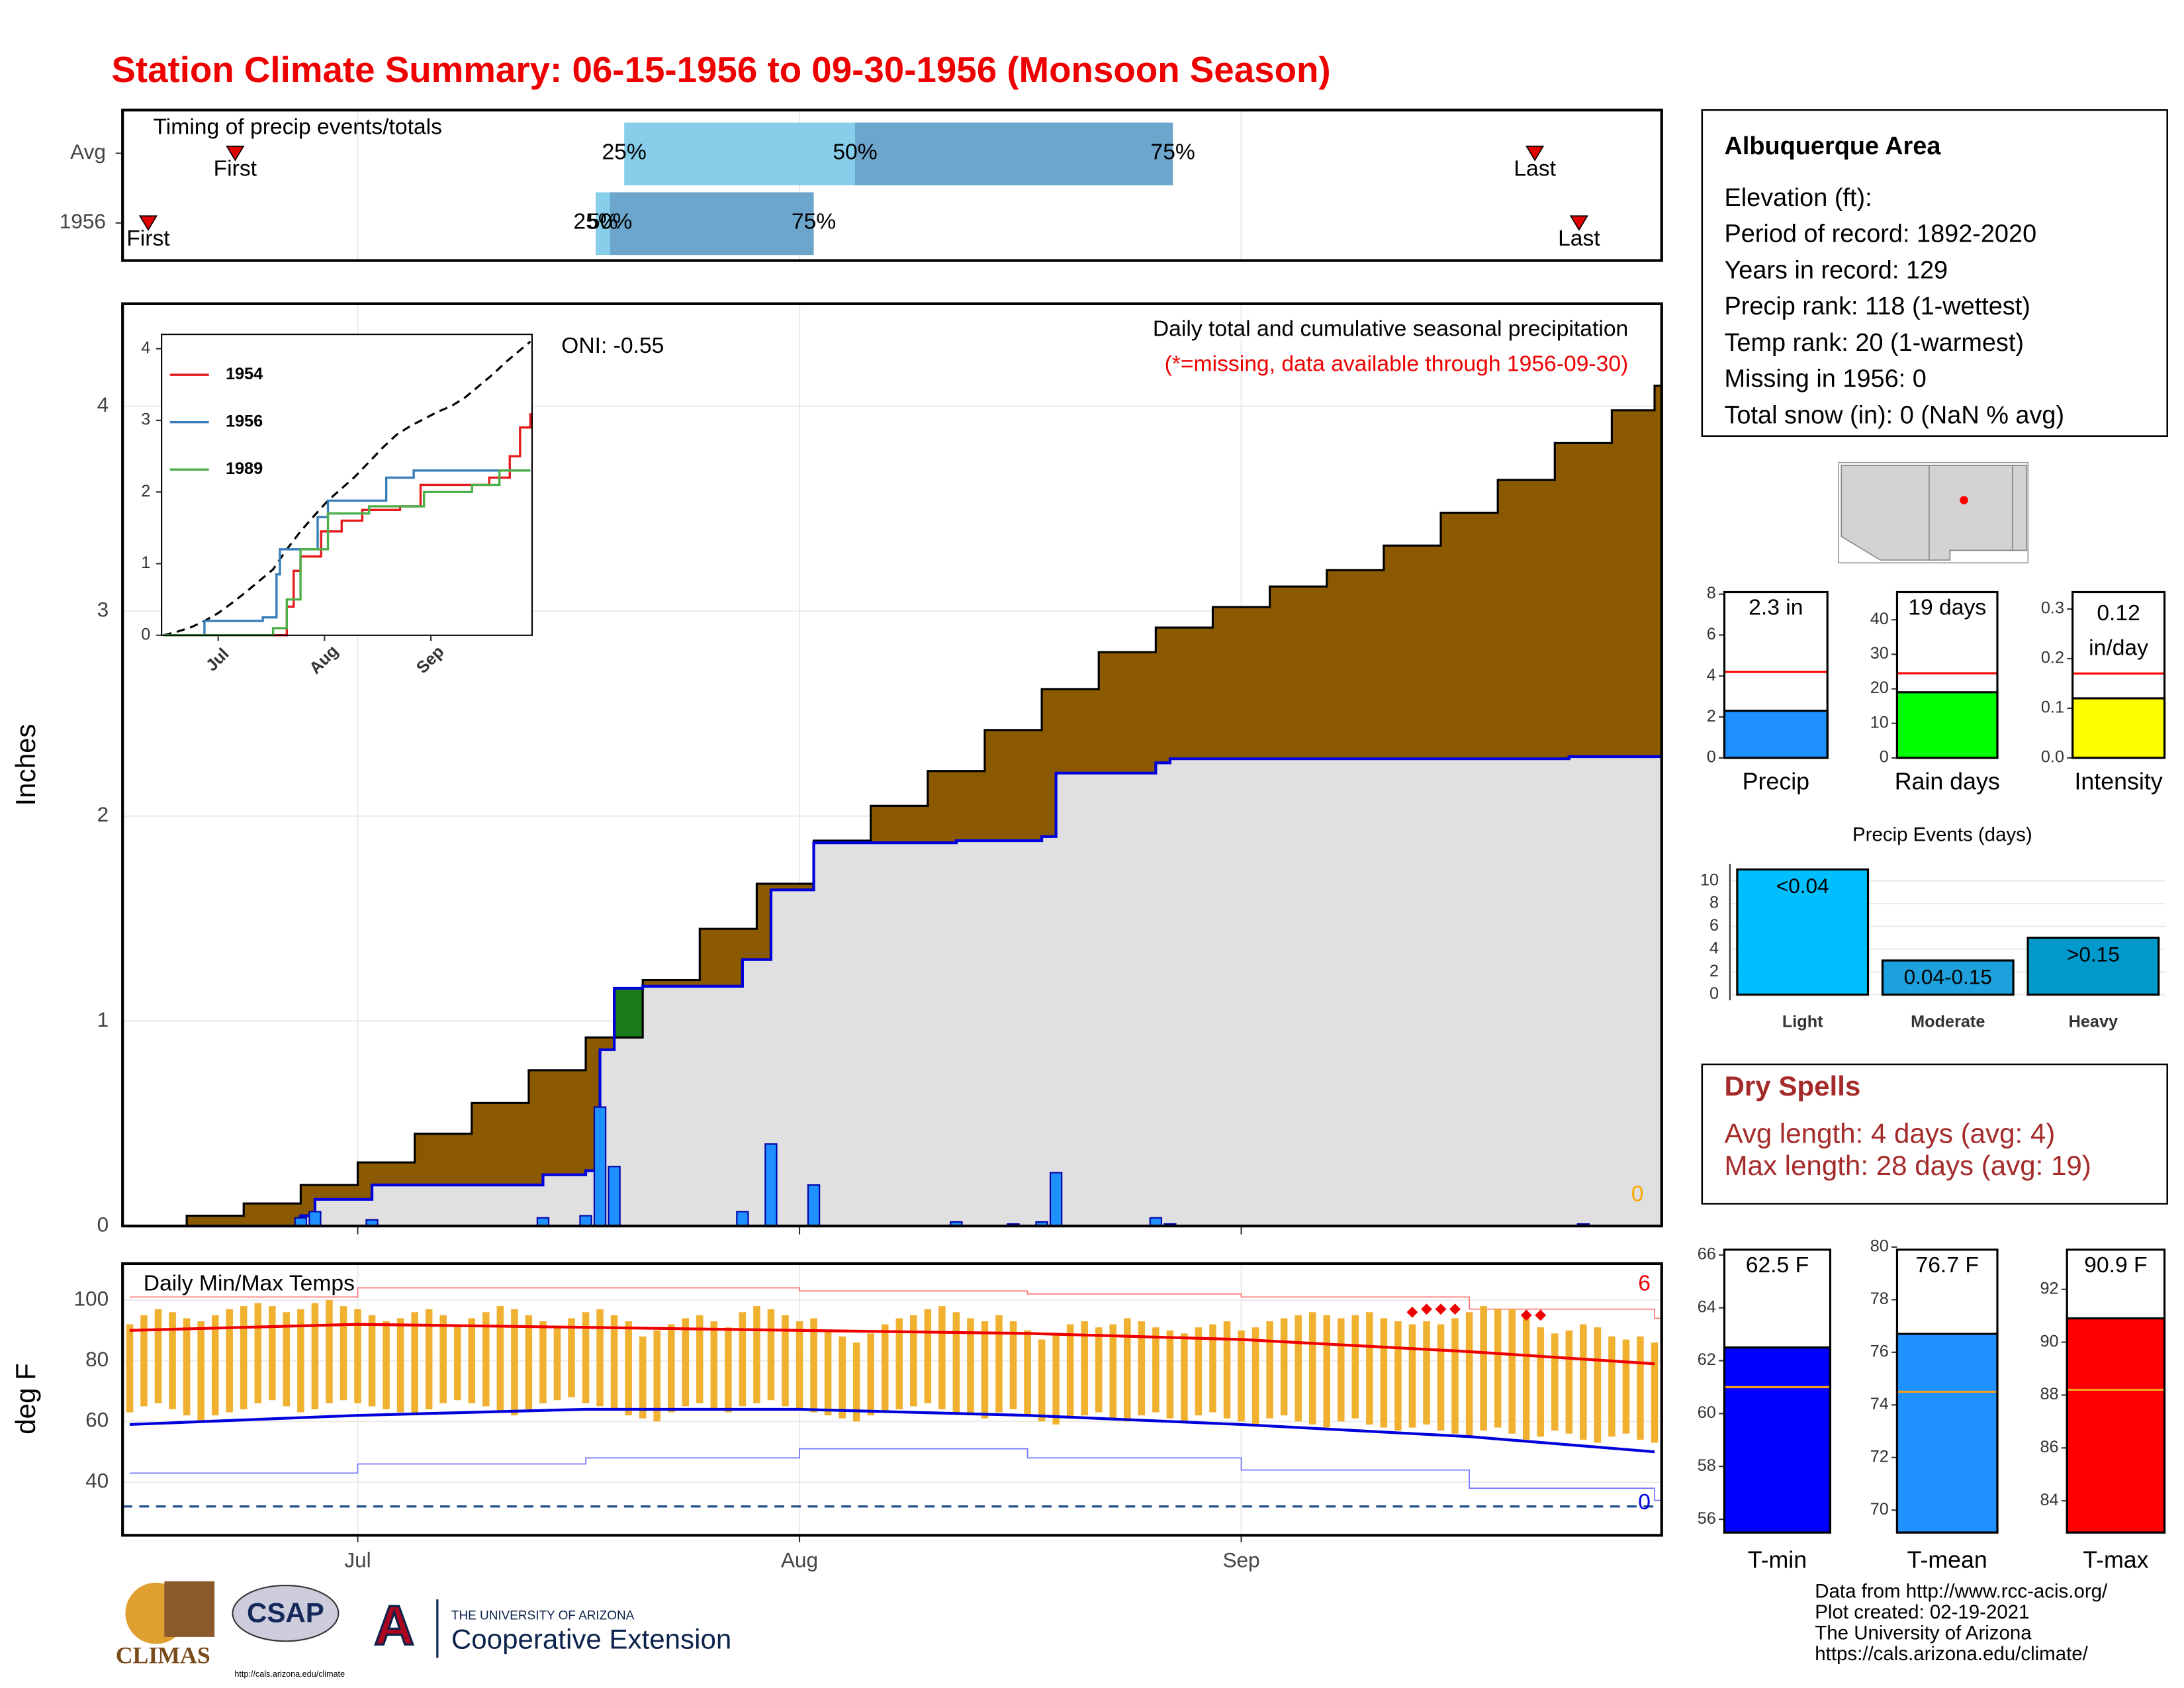  Describe the element at coordinates (245, 421) in the screenshot. I see `legend-label: 1956` at that location.